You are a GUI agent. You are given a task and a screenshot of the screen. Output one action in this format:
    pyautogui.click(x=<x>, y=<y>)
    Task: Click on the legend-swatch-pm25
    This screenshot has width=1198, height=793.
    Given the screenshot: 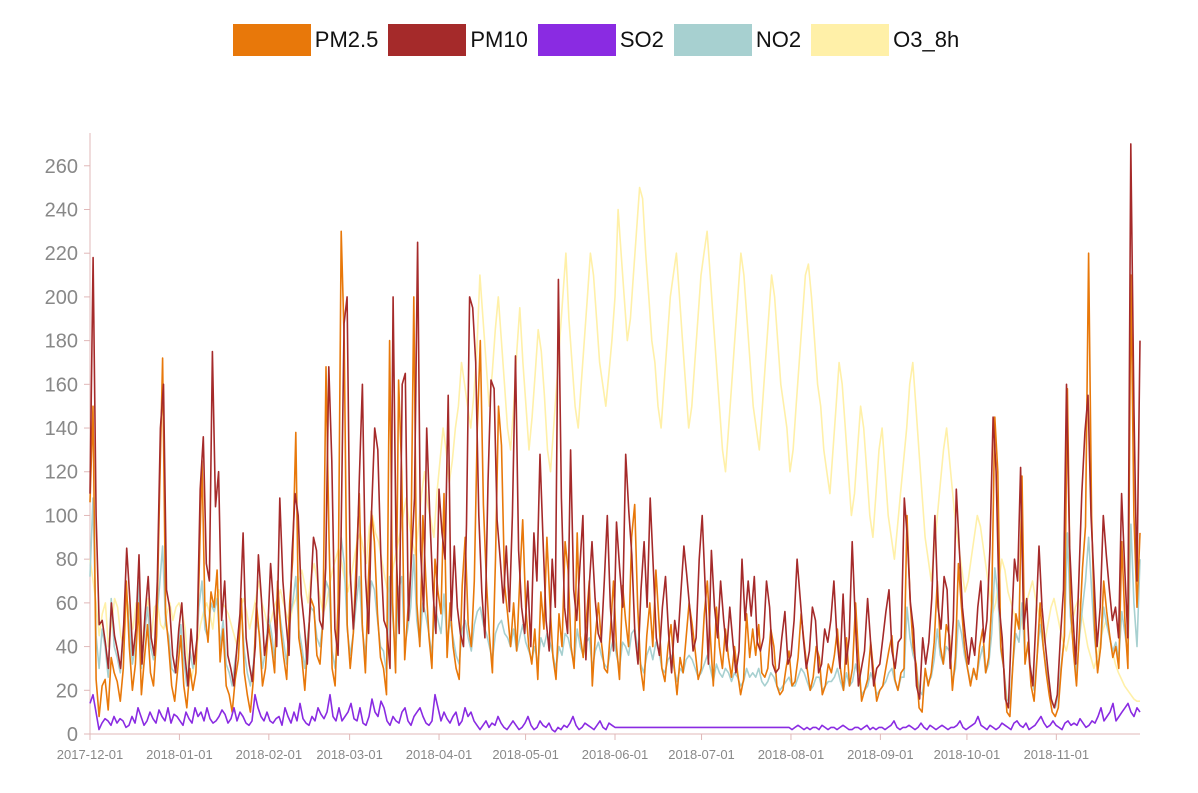 What is the action you would take?
    pyautogui.click(x=271, y=40)
    